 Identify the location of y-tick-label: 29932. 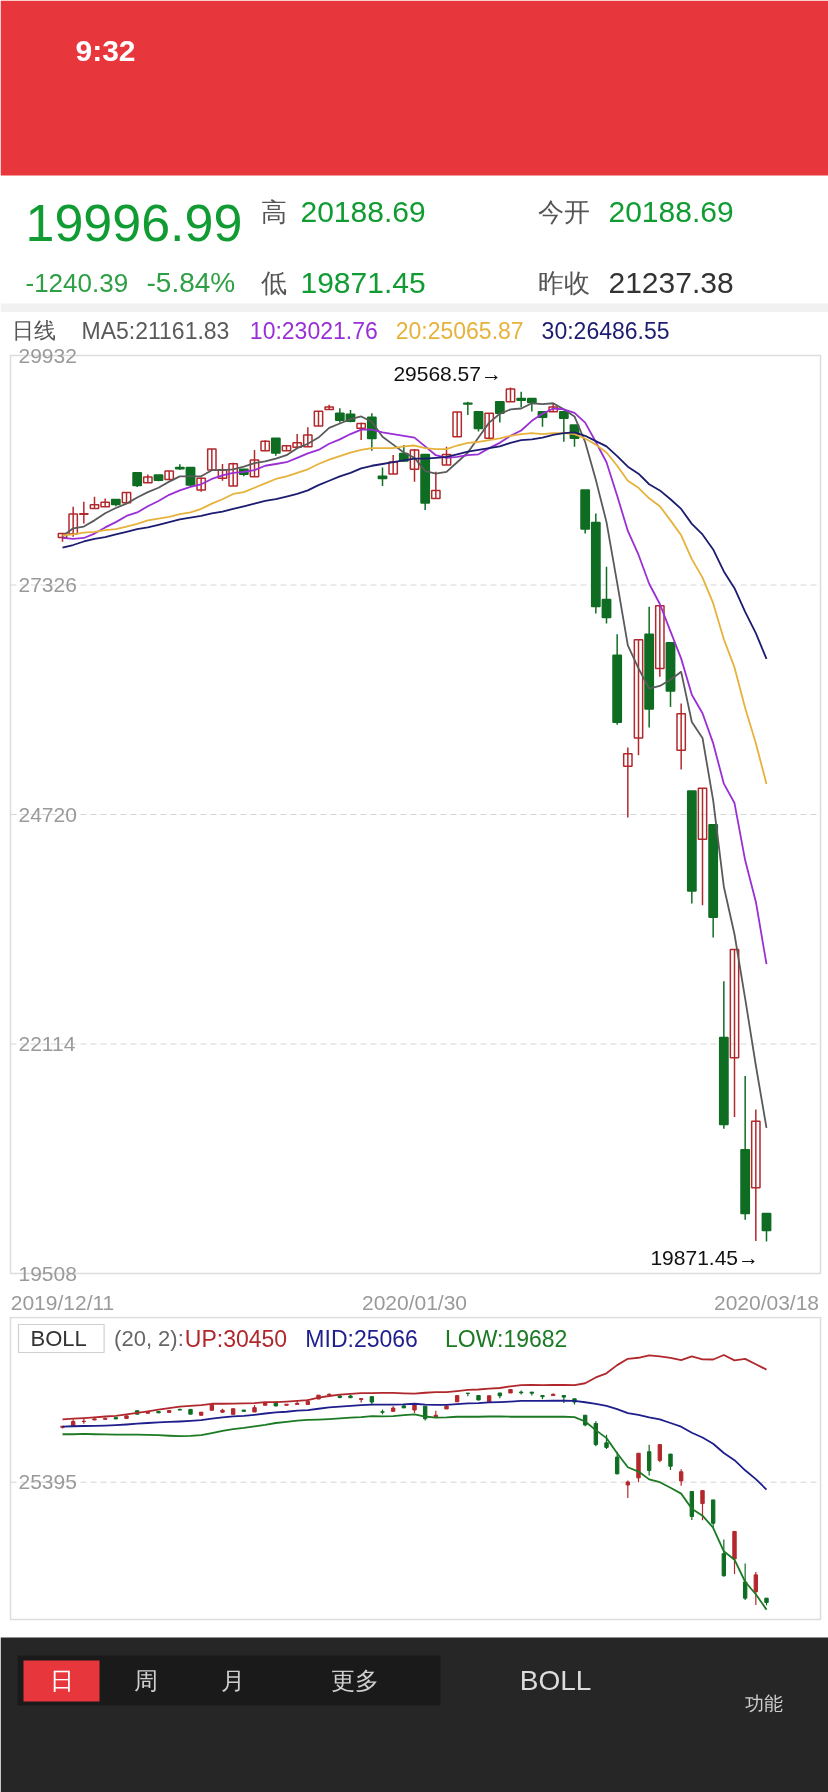
(47, 355).